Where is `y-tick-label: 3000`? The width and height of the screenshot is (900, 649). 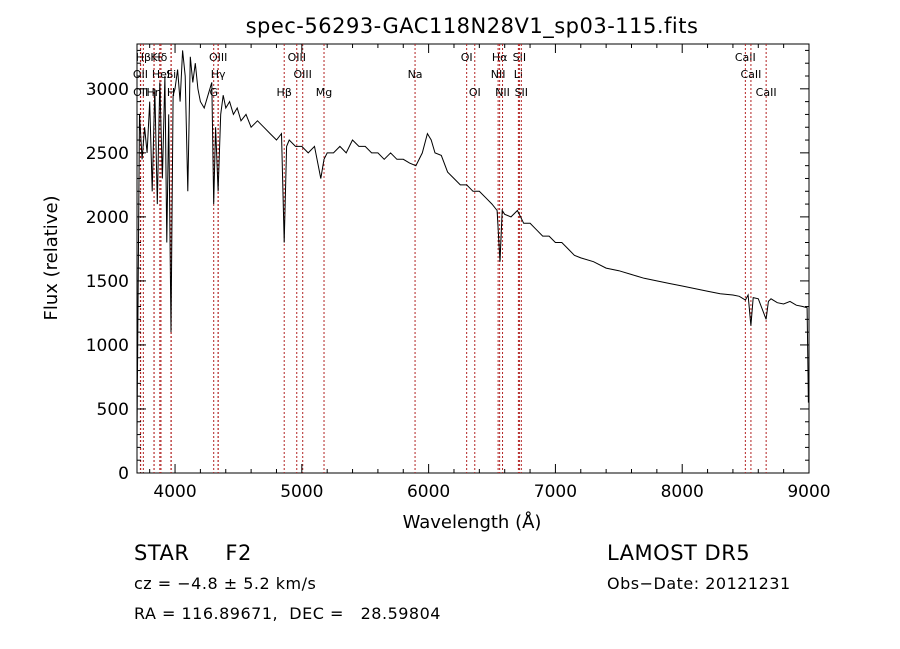
y-tick-label: 3000 is located at coordinates (107, 90).